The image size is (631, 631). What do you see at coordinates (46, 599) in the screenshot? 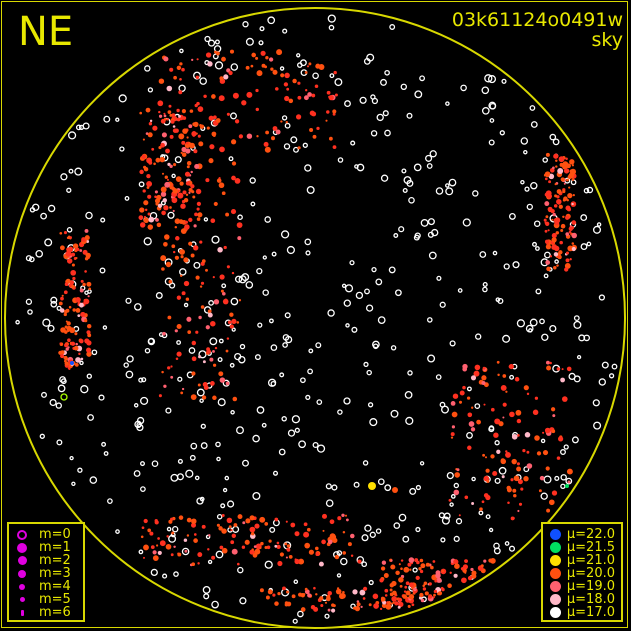
I see `magnitude-legend-item: m=5` at bounding box center [46, 599].